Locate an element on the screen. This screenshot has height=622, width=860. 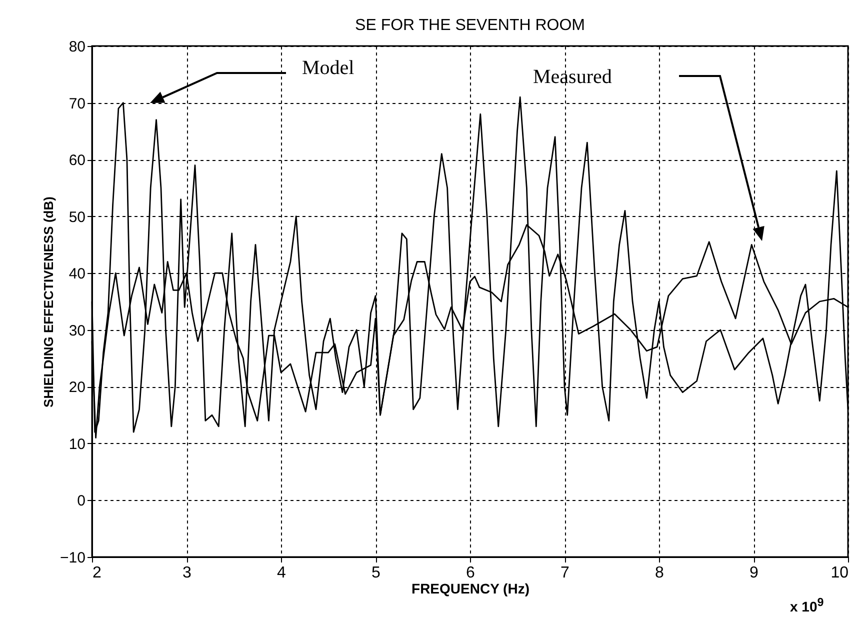
annotation: Model is located at coordinates (328, 68).